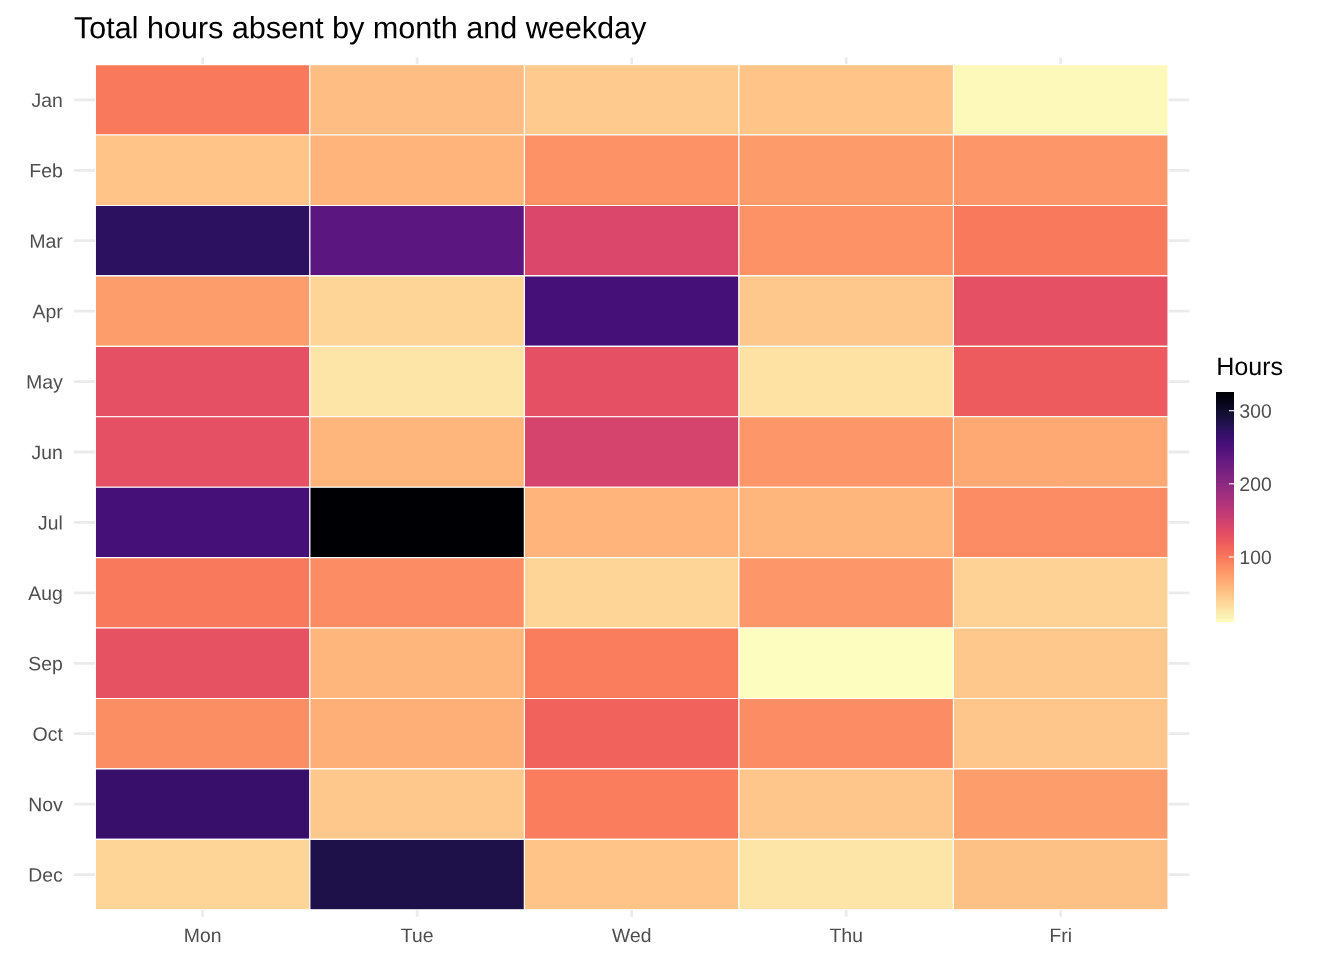 The image size is (1344, 960). Describe the element at coordinates (1256, 484) in the screenshot. I see `color-bar-label: 200` at that location.